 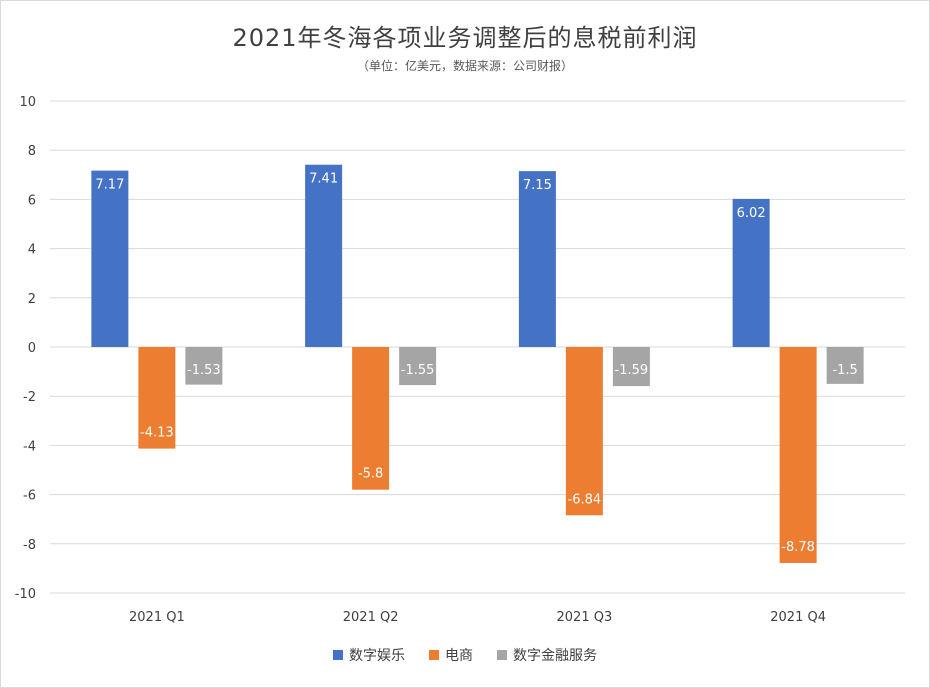 I want to click on y-tick-label: -2, so click(x=29, y=397).